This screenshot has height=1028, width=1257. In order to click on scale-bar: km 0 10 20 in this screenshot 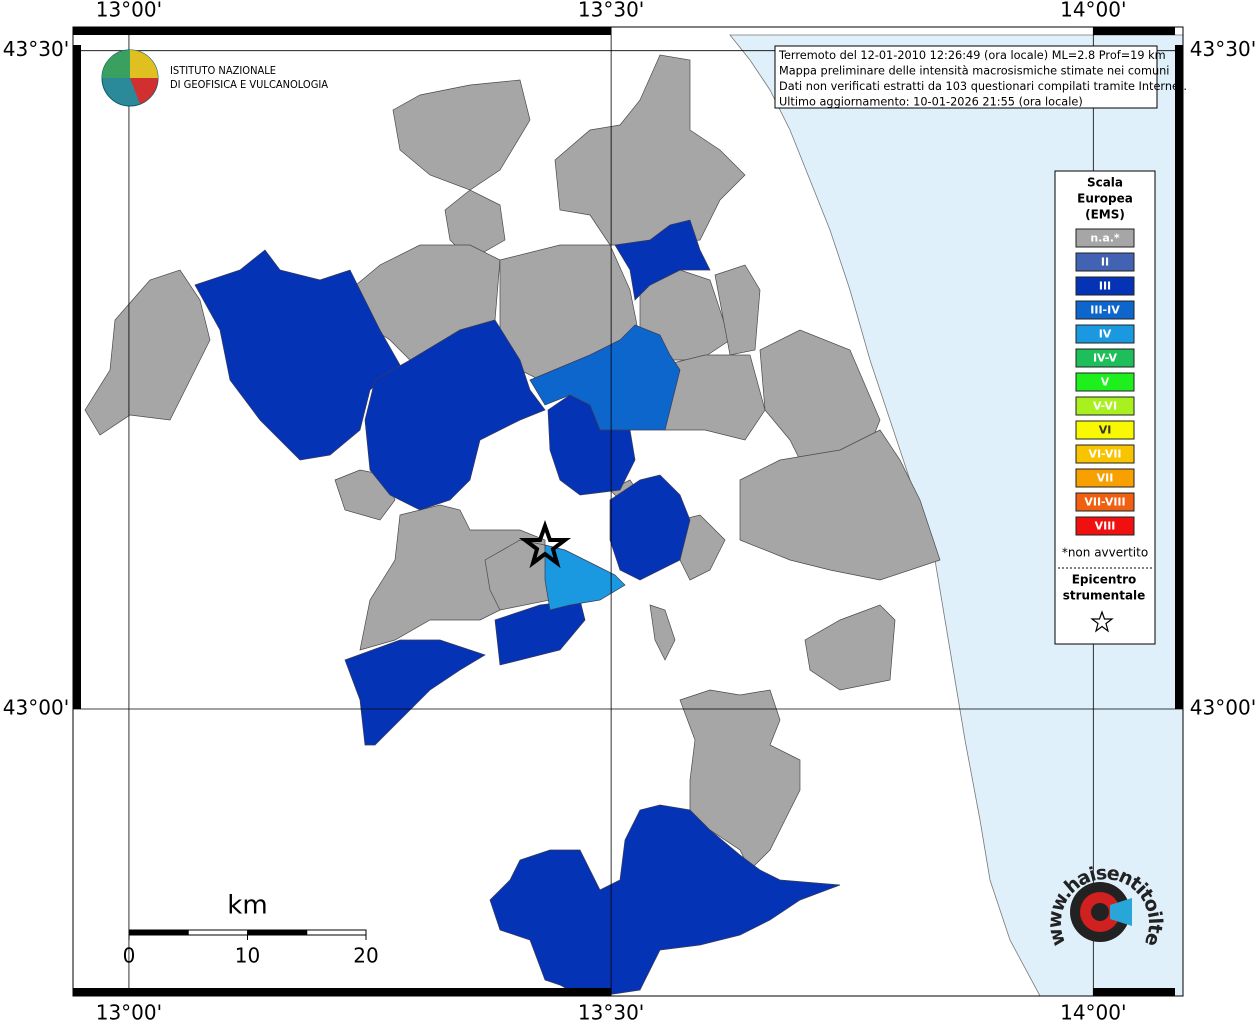, I will do `click(251, 929)`.